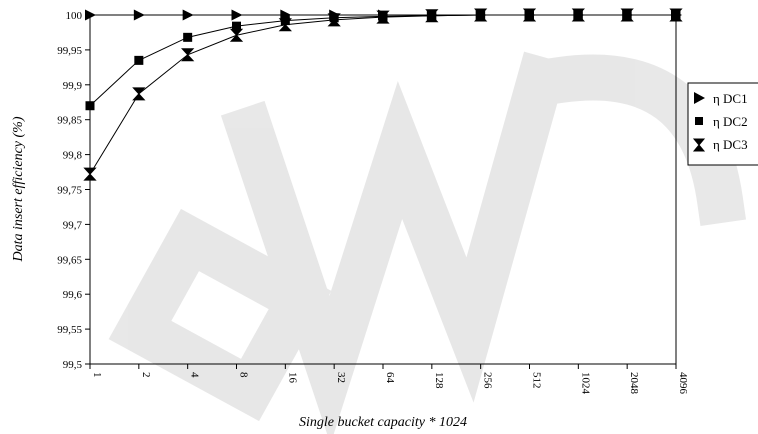 The height and width of the screenshot is (434, 758). I want to click on y-tick-label: 100, so click(74, 16).